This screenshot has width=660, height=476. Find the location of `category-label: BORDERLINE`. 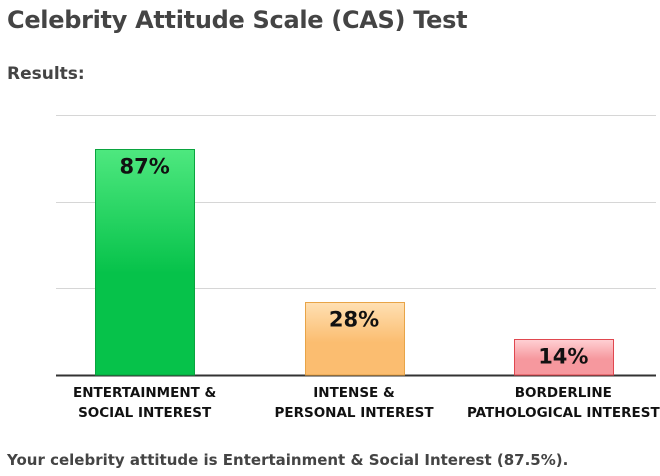

category-label: BORDERLINE is located at coordinates (563, 393).